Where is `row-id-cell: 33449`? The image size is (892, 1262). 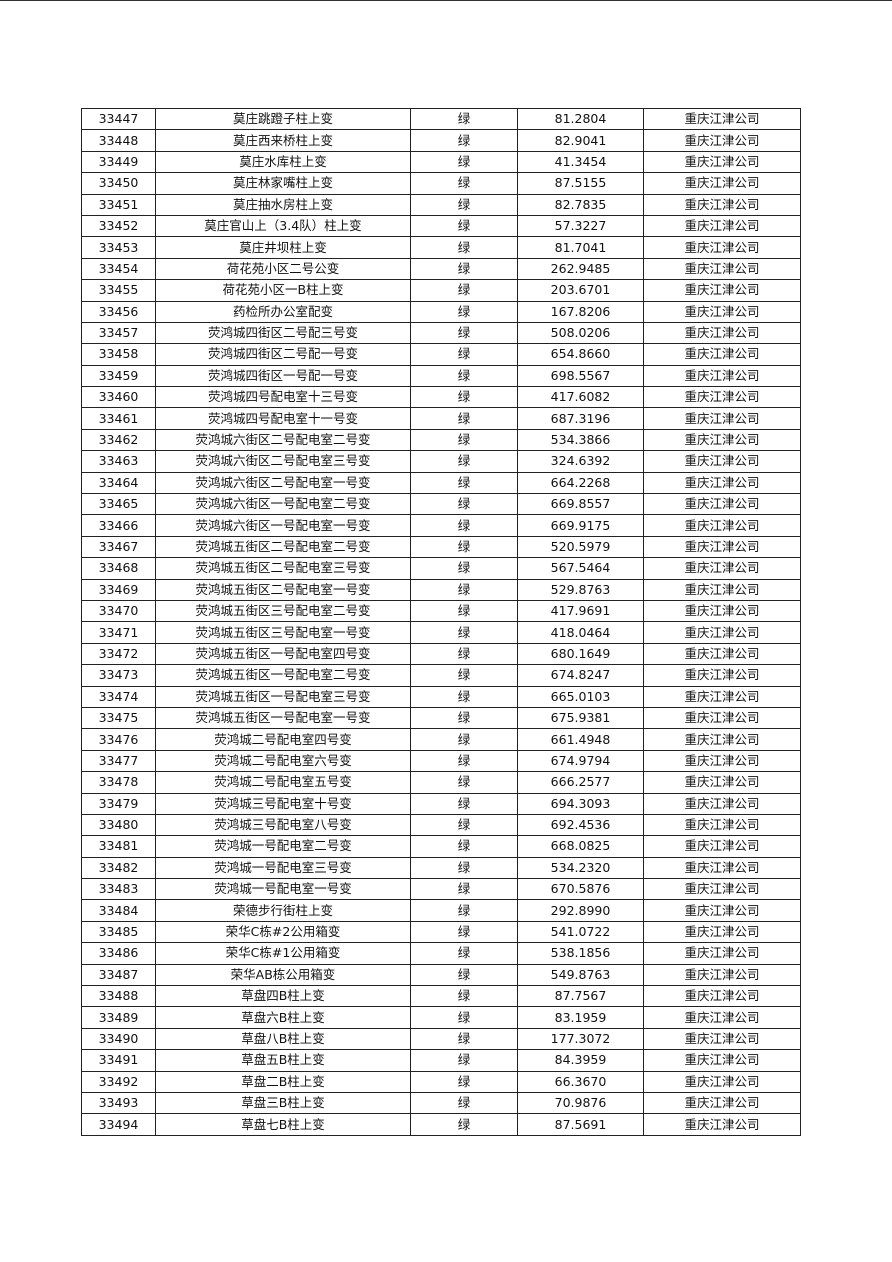 row-id-cell: 33449 is located at coordinates (118, 162).